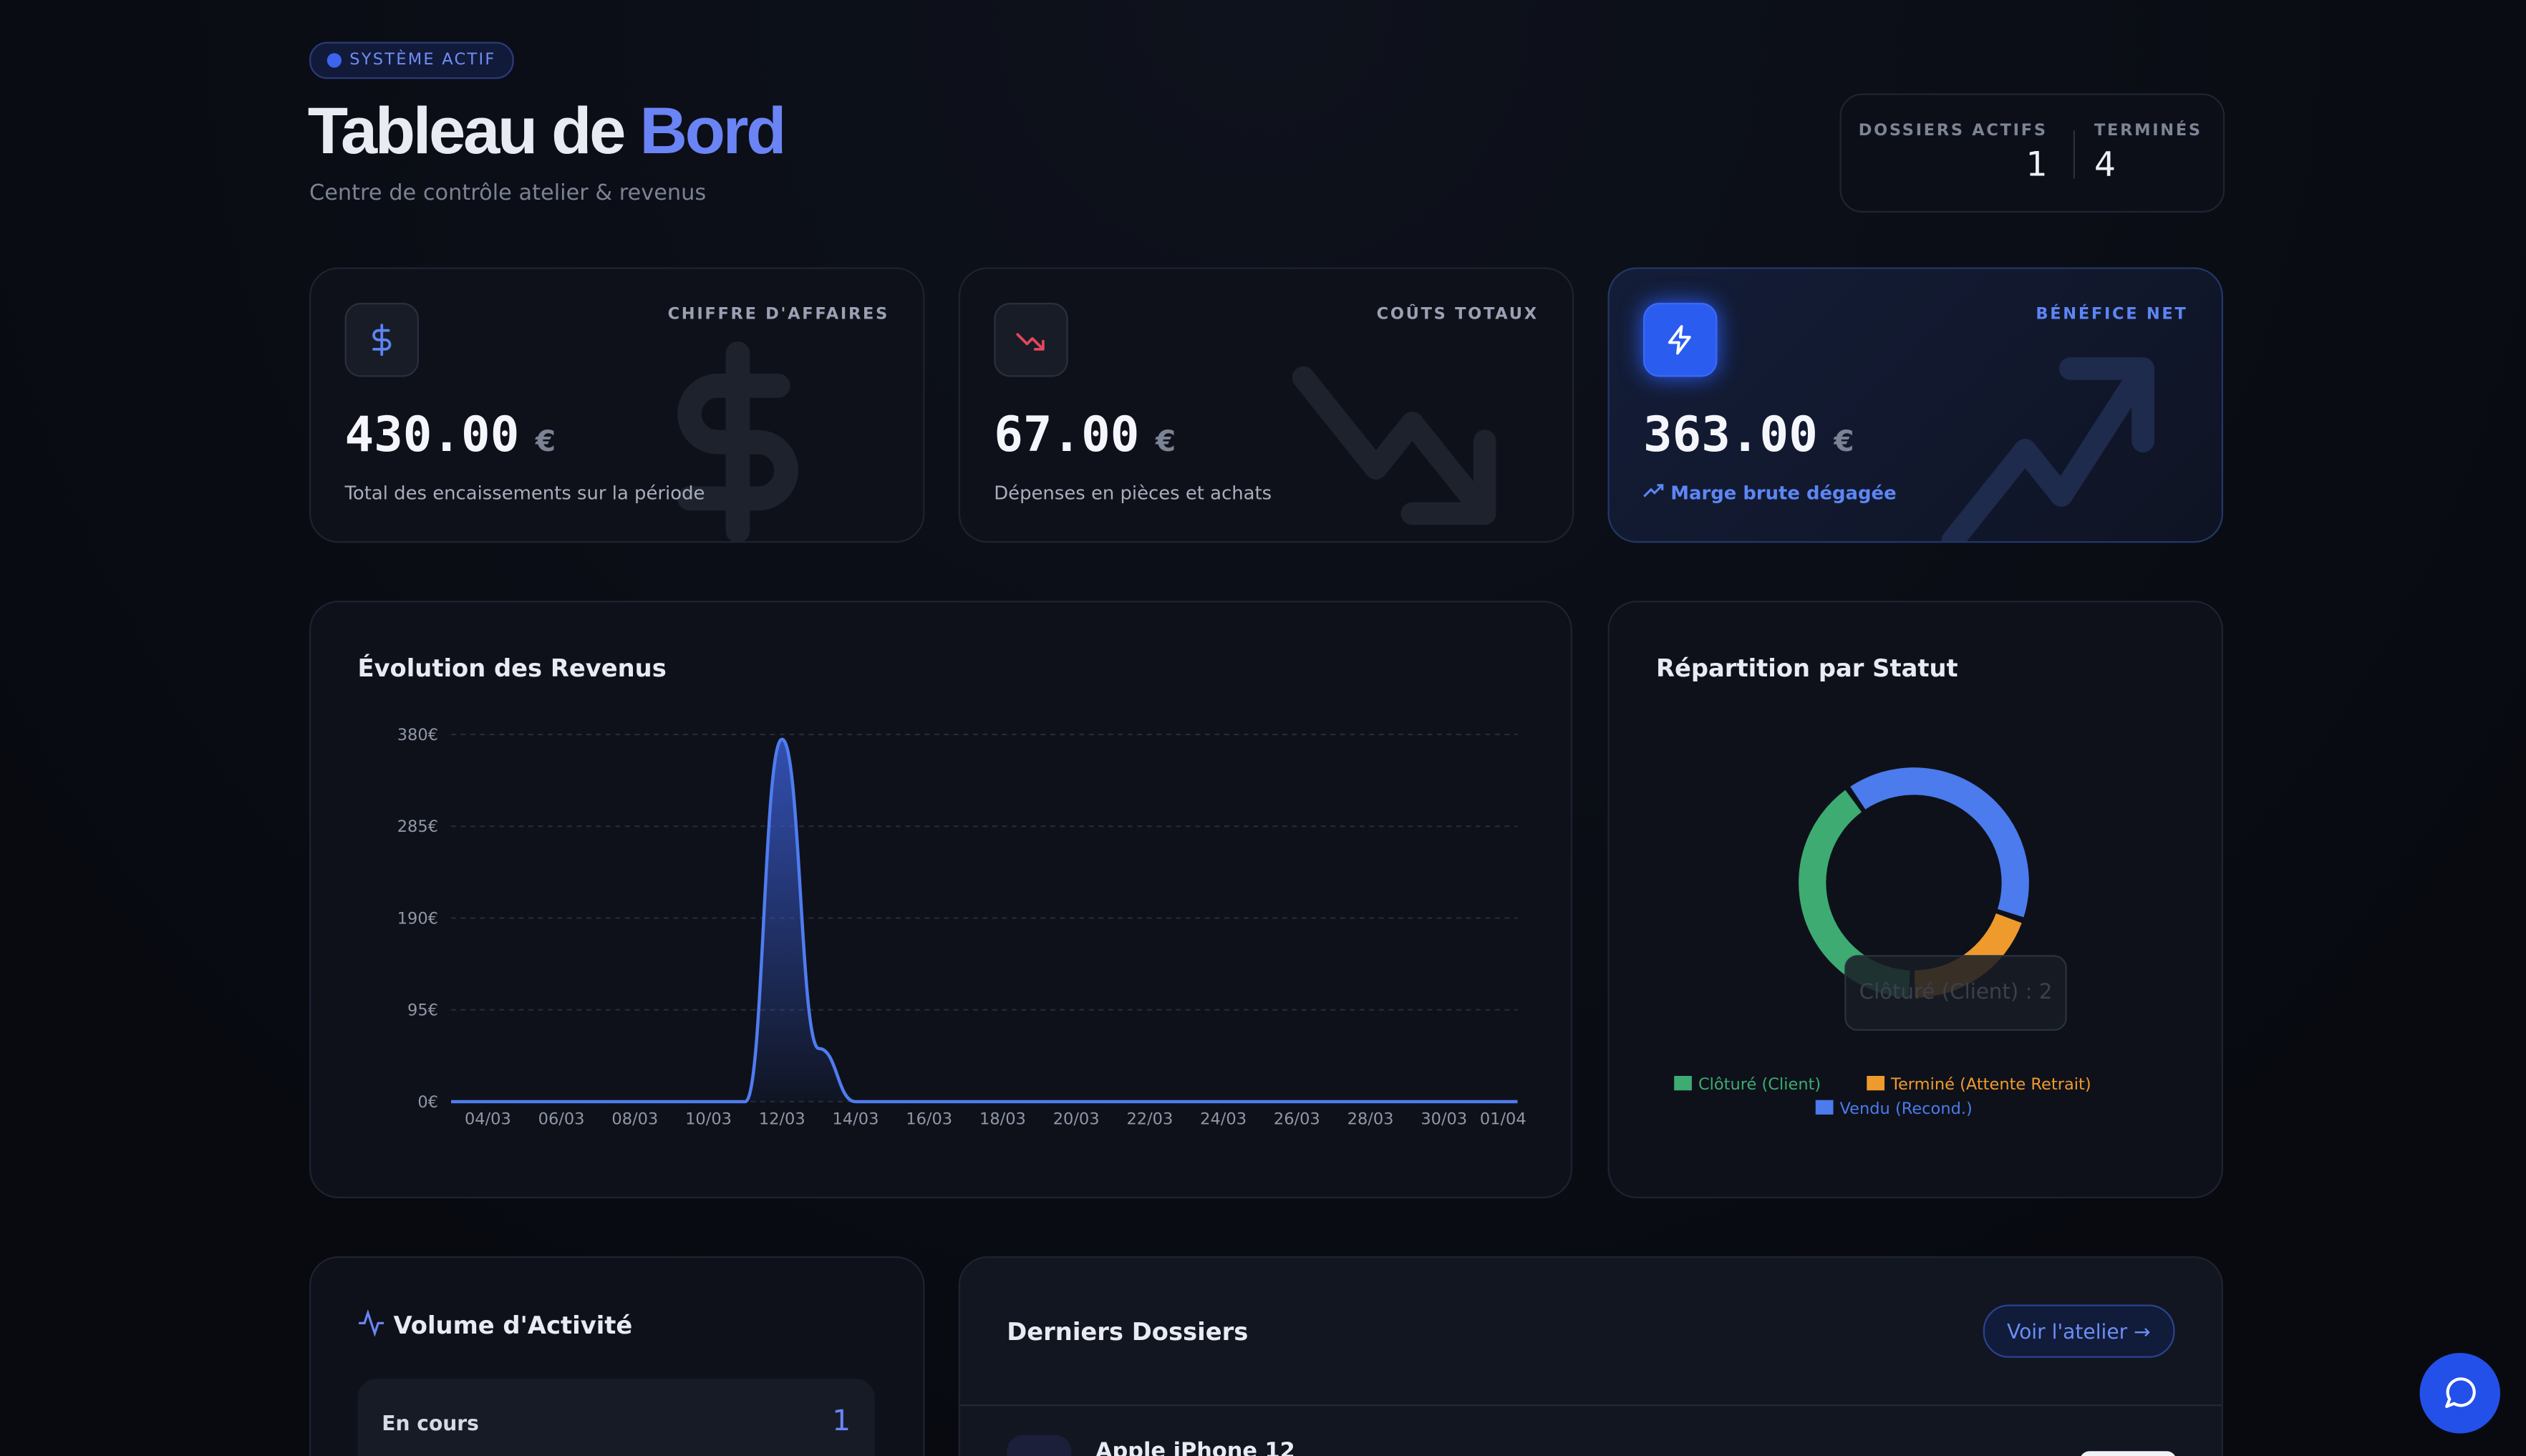  I want to click on kpi-value: 363.00 €, so click(1748, 435).